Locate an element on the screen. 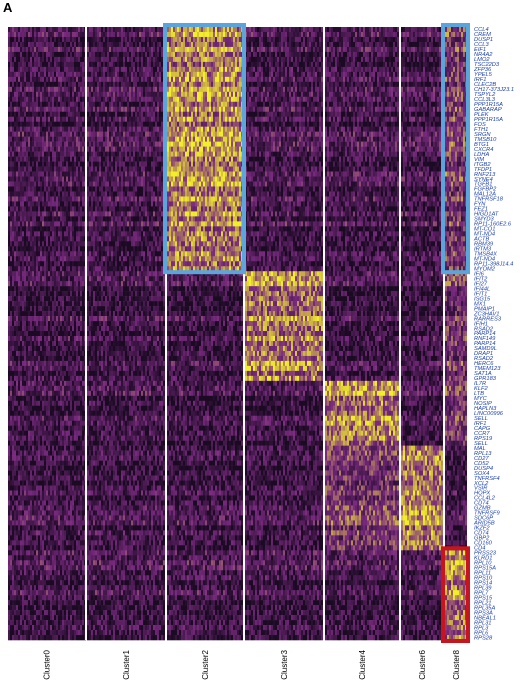  cluster-label: Cluster2 is located at coordinates (205, 664).